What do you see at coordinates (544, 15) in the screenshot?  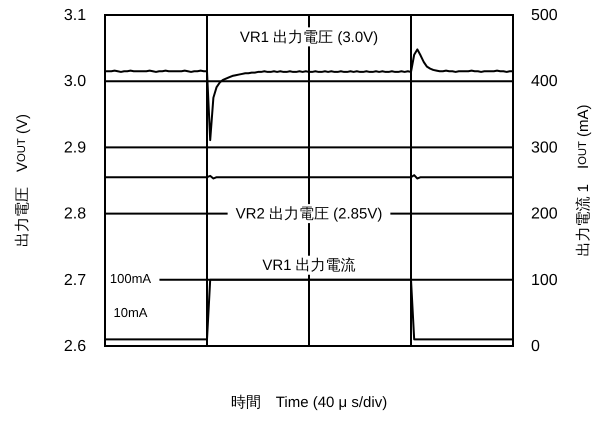 I see `y2-tick-label: 500` at bounding box center [544, 15].